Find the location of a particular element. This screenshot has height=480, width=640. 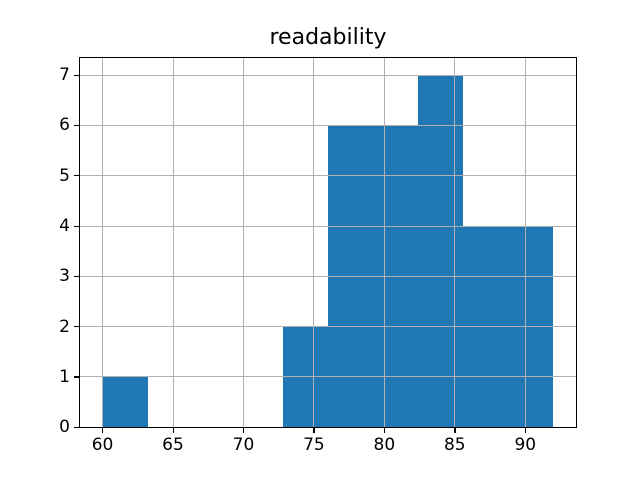

y-tick-label: 5 is located at coordinates (64, 175).